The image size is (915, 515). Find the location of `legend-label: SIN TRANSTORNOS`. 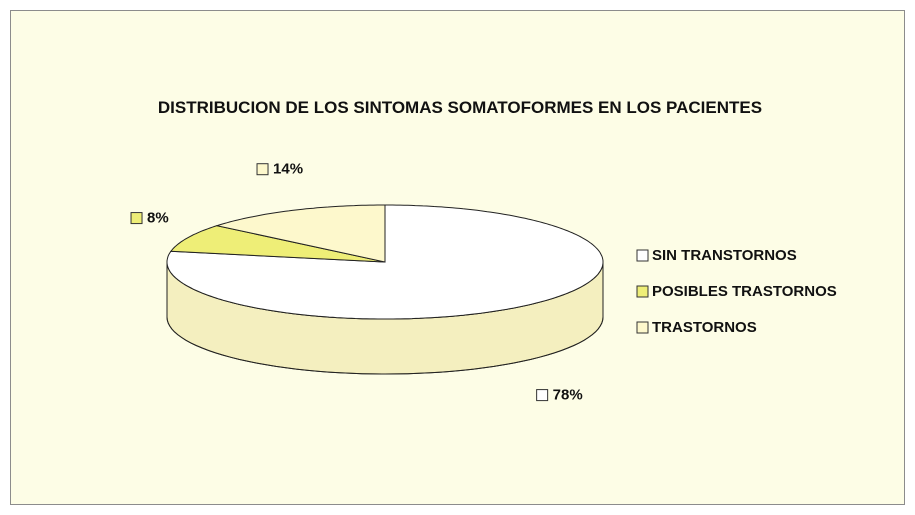

legend-label: SIN TRANSTORNOS is located at coordinates (724, 255).